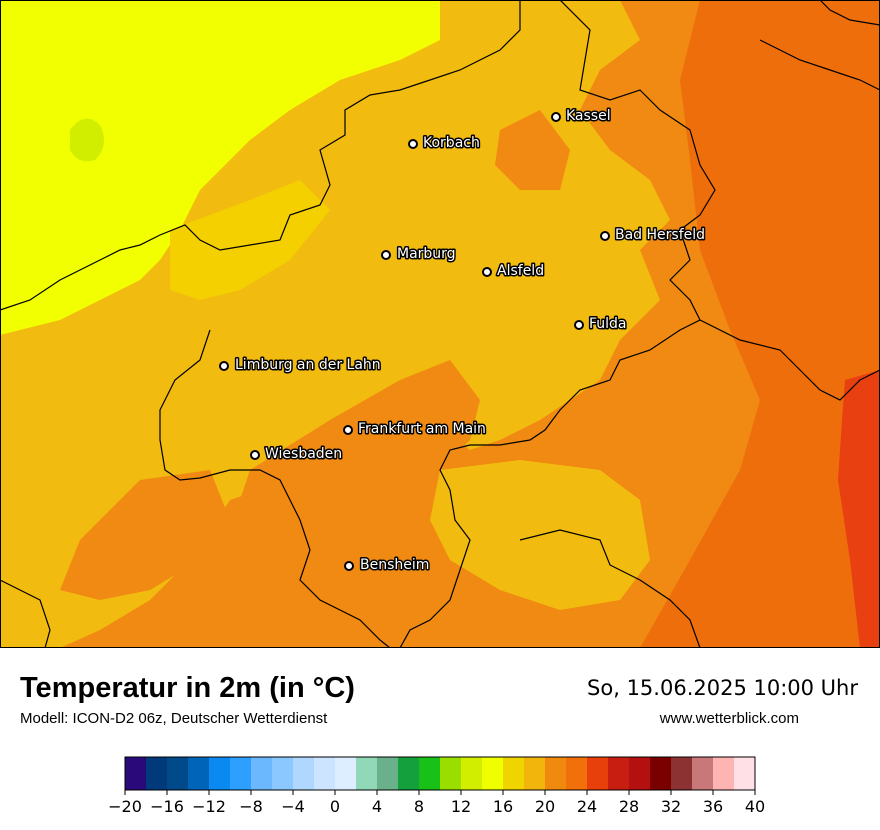 This screenshot has width=880, height=830. I want to click on legend-tick-label: 0, so click(335, 806).